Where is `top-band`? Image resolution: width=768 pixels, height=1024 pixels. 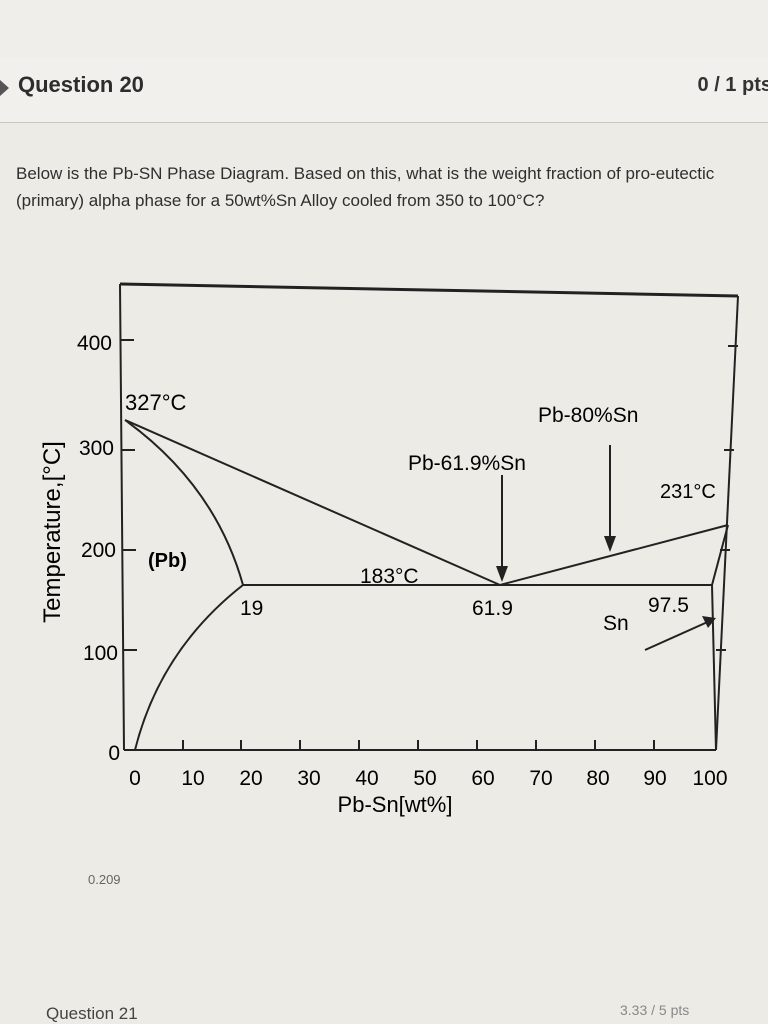 top-band is located at coordinates (384, 29).